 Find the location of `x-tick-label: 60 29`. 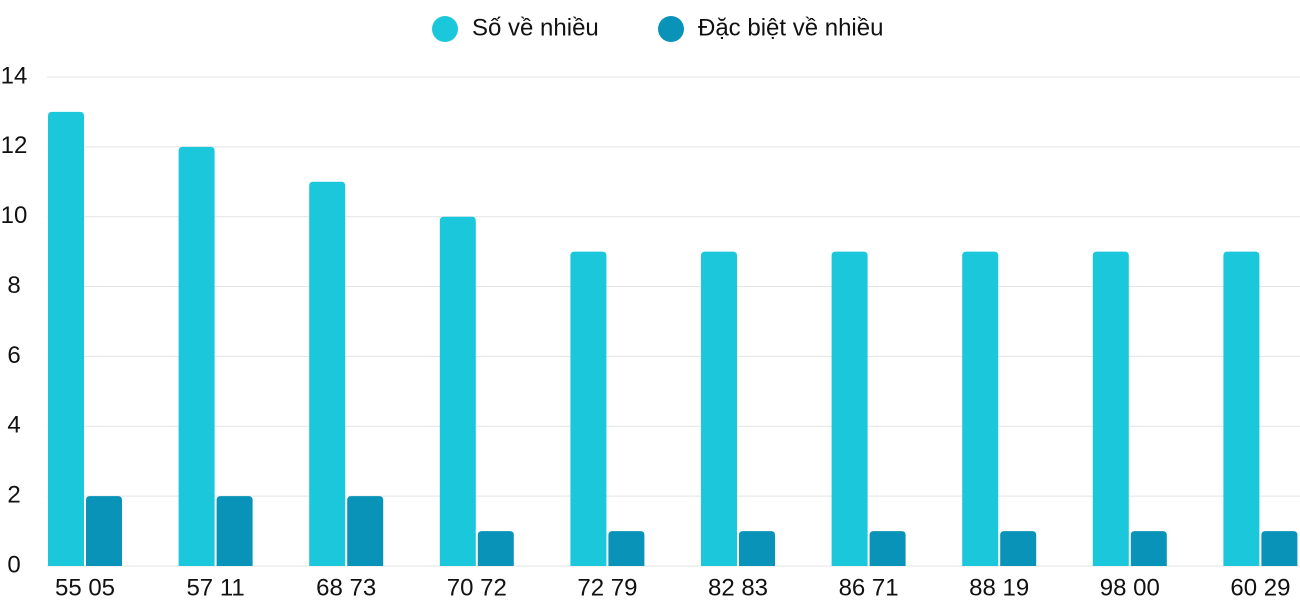

x-tick-label: 60 29 is located at coordinates (1260, 587).